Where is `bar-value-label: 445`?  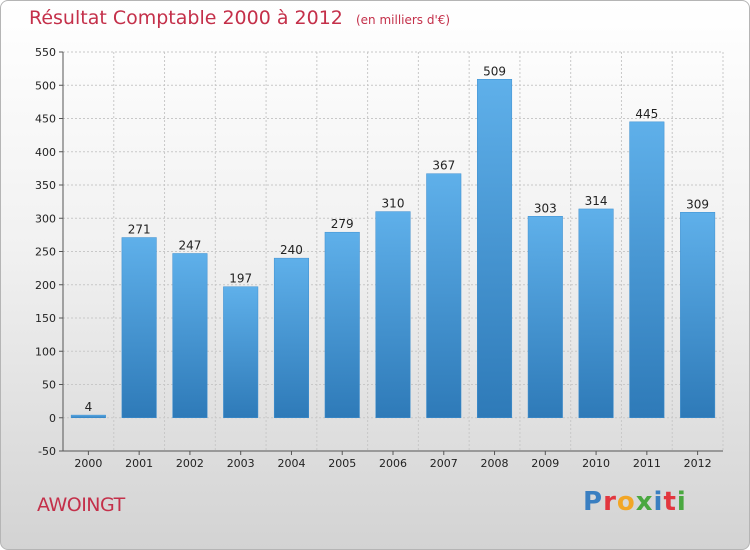
bar-value-label: 445 is located at coordinates (646, 114).